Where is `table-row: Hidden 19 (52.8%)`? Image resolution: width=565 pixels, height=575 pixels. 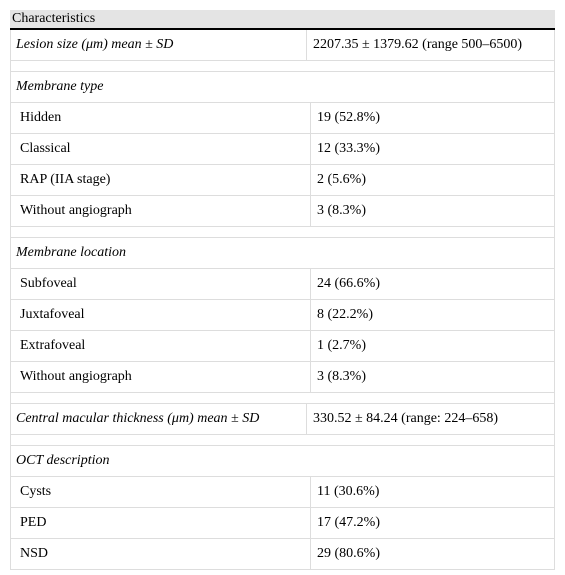
table-row: Hidden 19 (52.8%) is located at coordinates (282, 118).